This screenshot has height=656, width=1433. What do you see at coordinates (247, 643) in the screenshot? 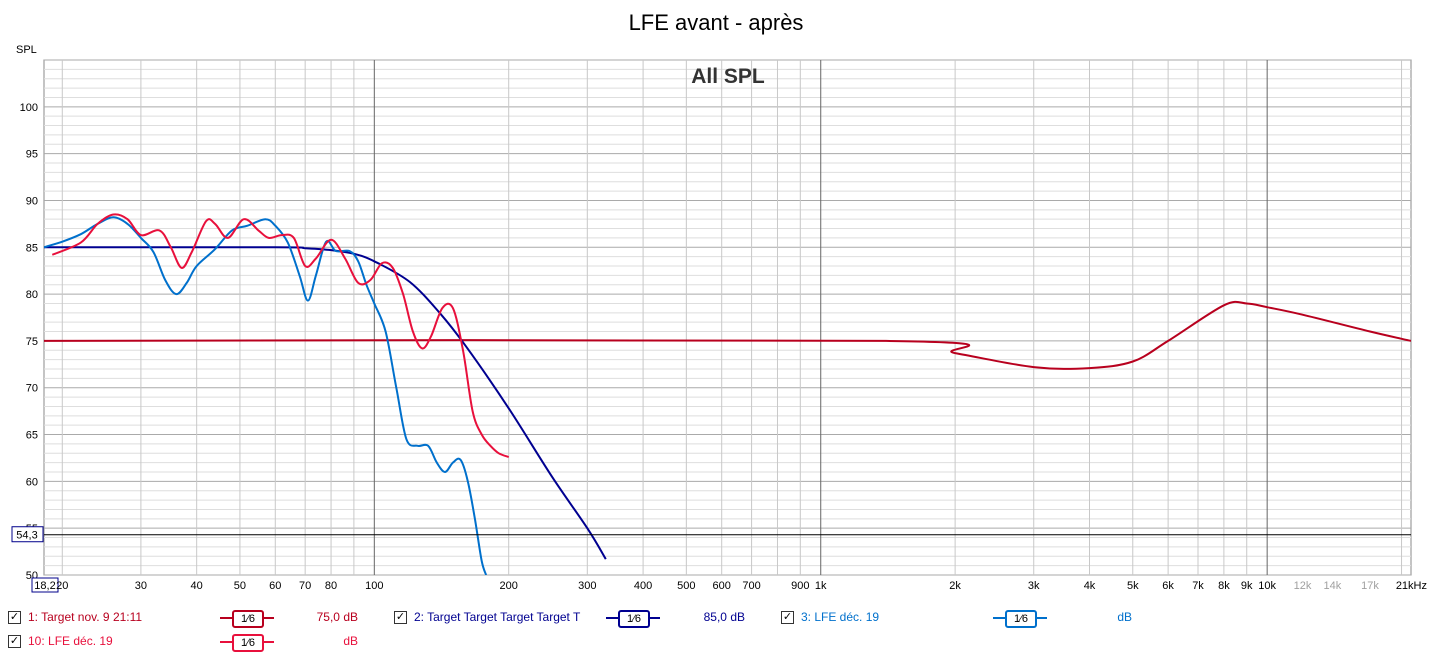
I see `legend-smoothing-10: 1⁄6` at bounding box center [247, 643].